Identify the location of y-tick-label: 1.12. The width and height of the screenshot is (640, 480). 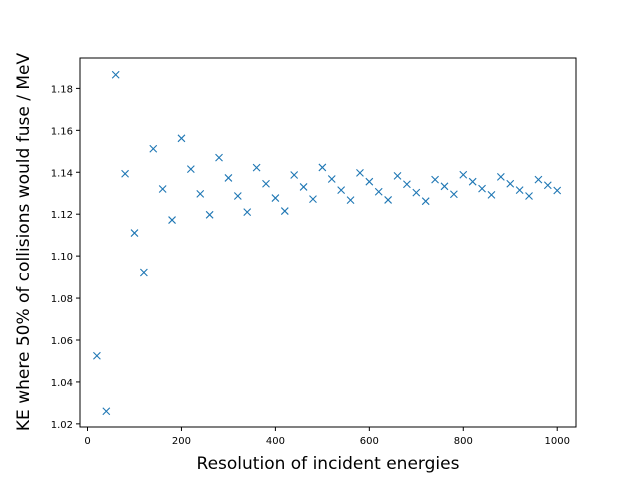
(62, 215).